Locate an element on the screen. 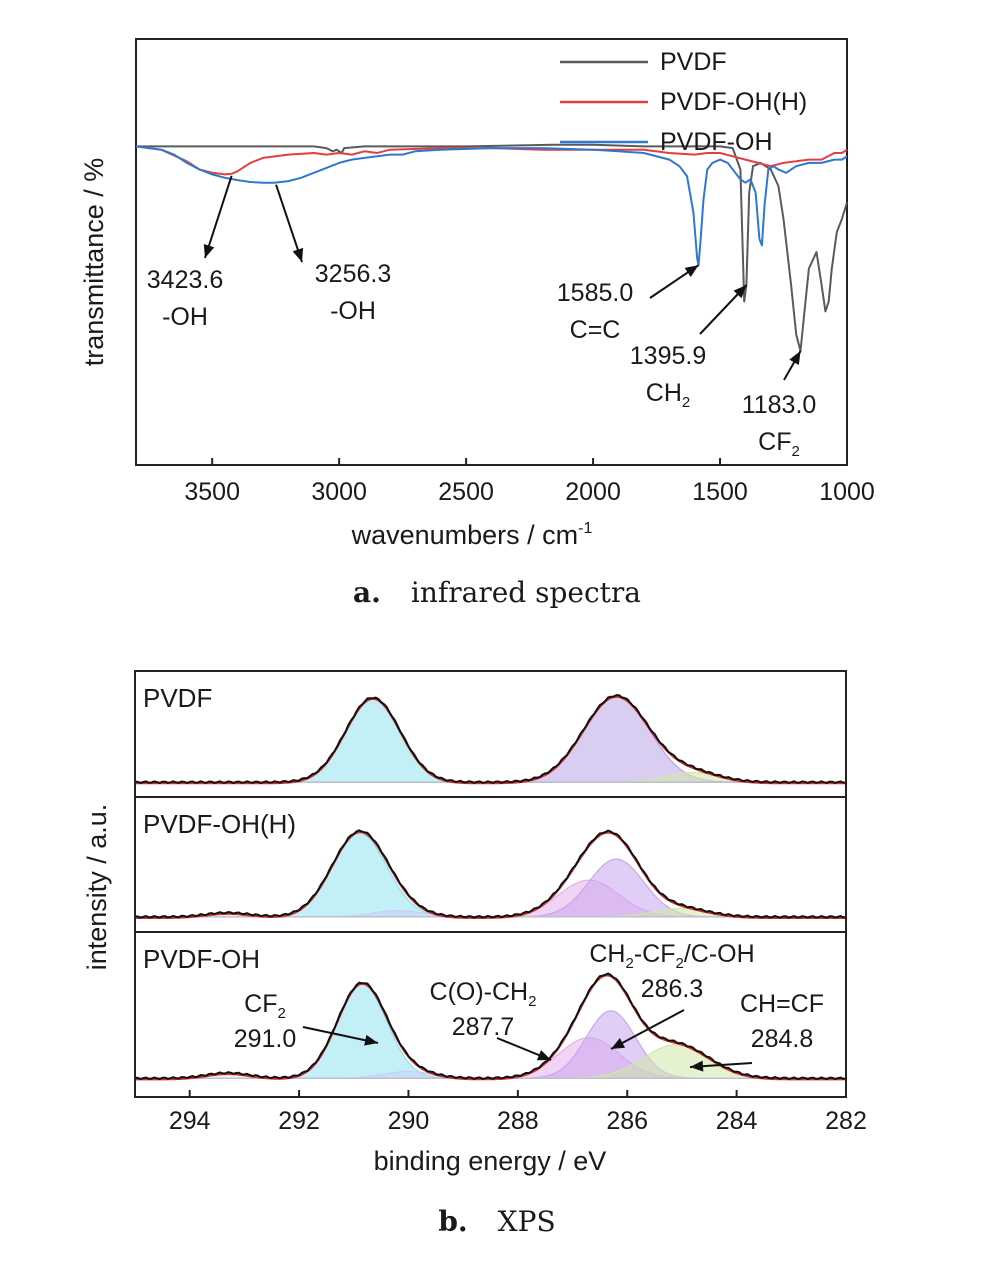 This screenshot has height=1261, width=994. xps-panel: PVDF-OH(H) is located at coordinates (490, 857).